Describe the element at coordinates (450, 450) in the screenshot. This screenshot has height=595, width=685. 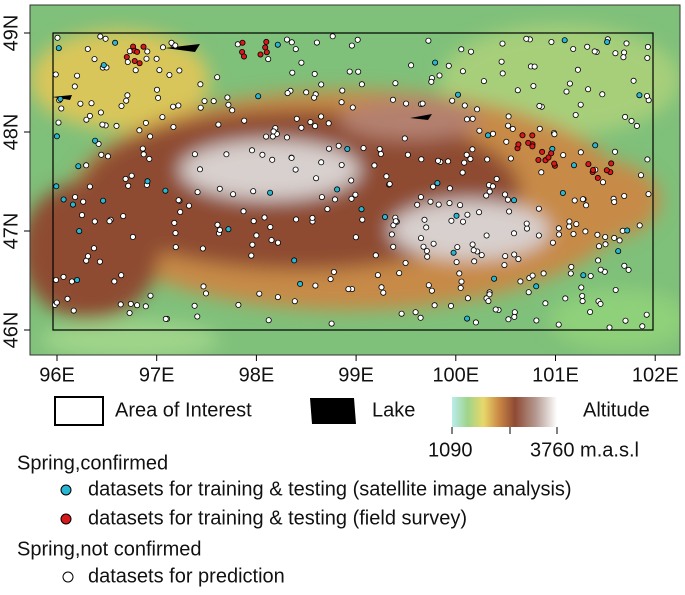
I see `altitude-min: 1090` at that location.